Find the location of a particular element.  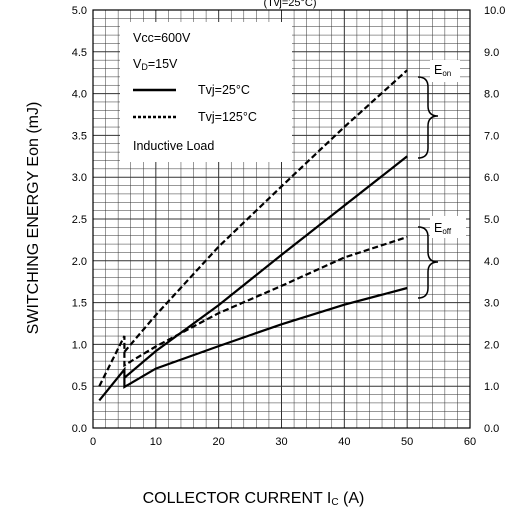

legend-solid-label: Tvj=25°C is located at coordinates (224, 90).